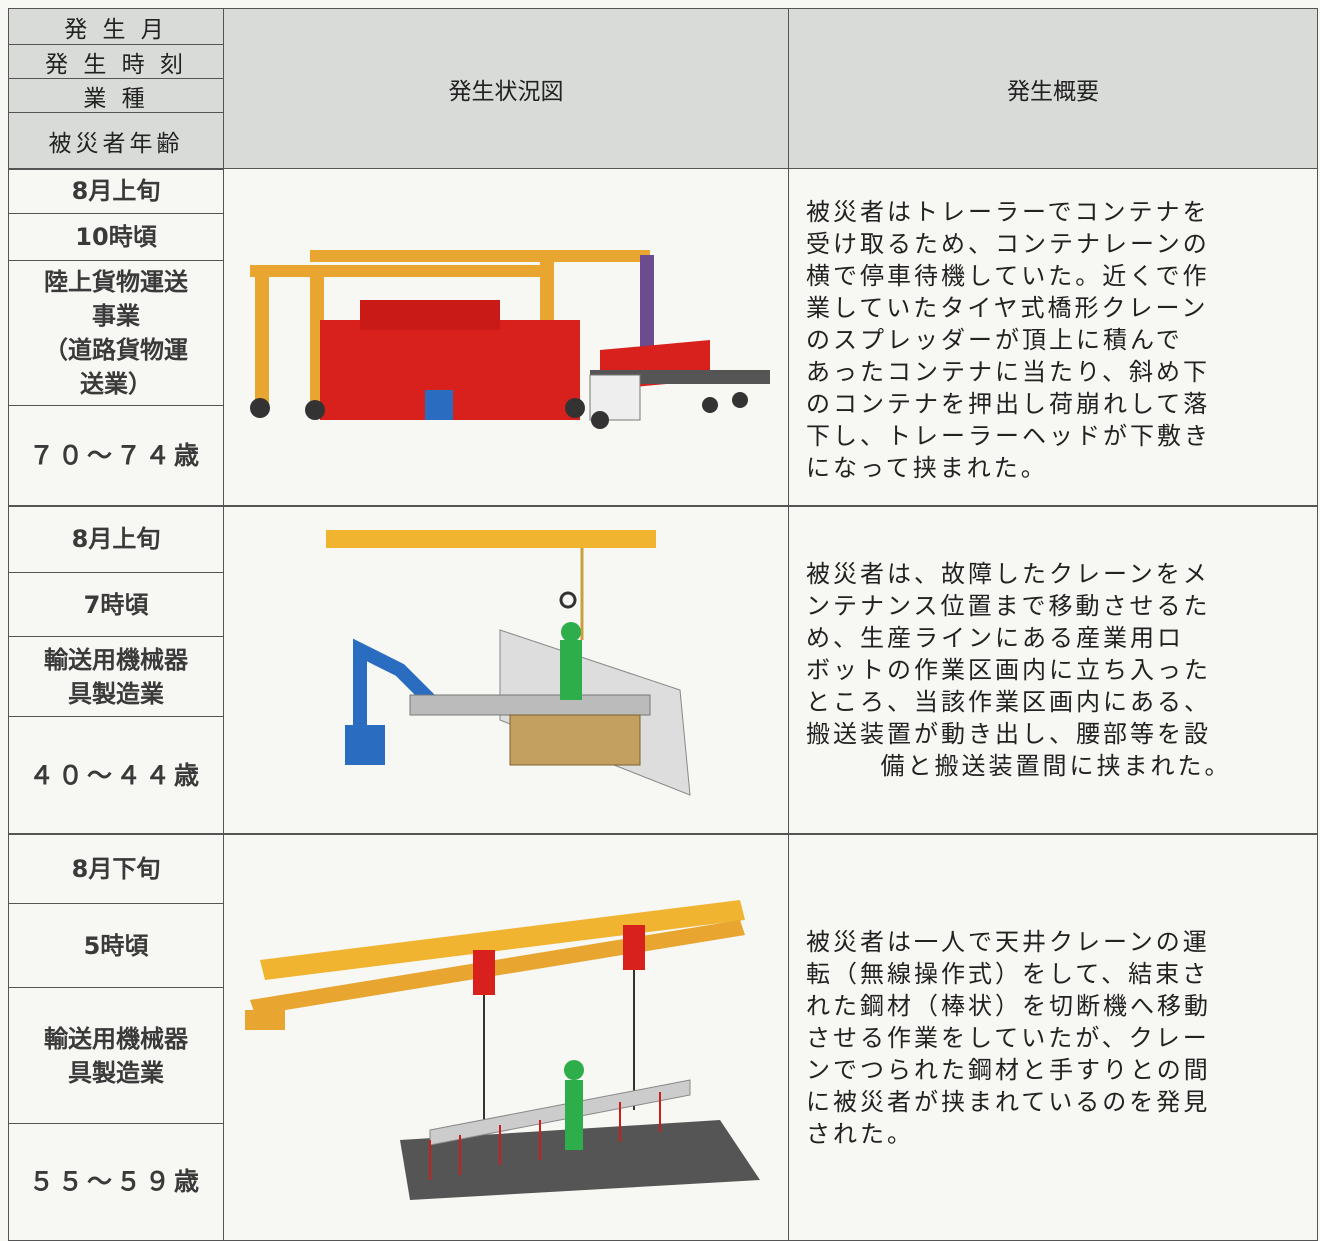  I want to click on time: 5時頃, so click(116, 945).